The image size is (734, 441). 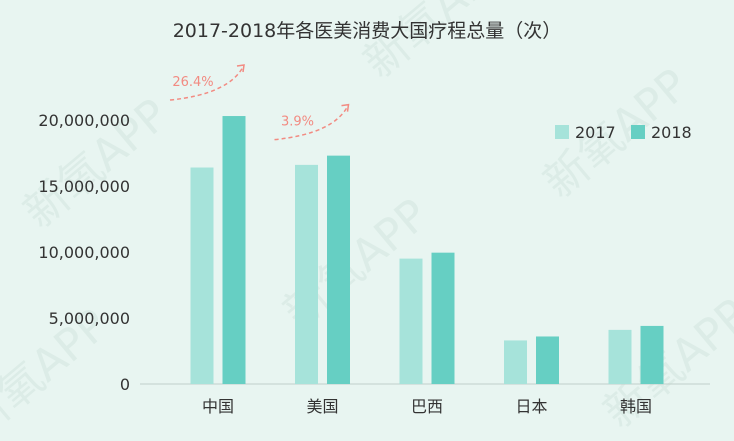 I want to click on legend-swatch-2018, so click(x=638, y=132).